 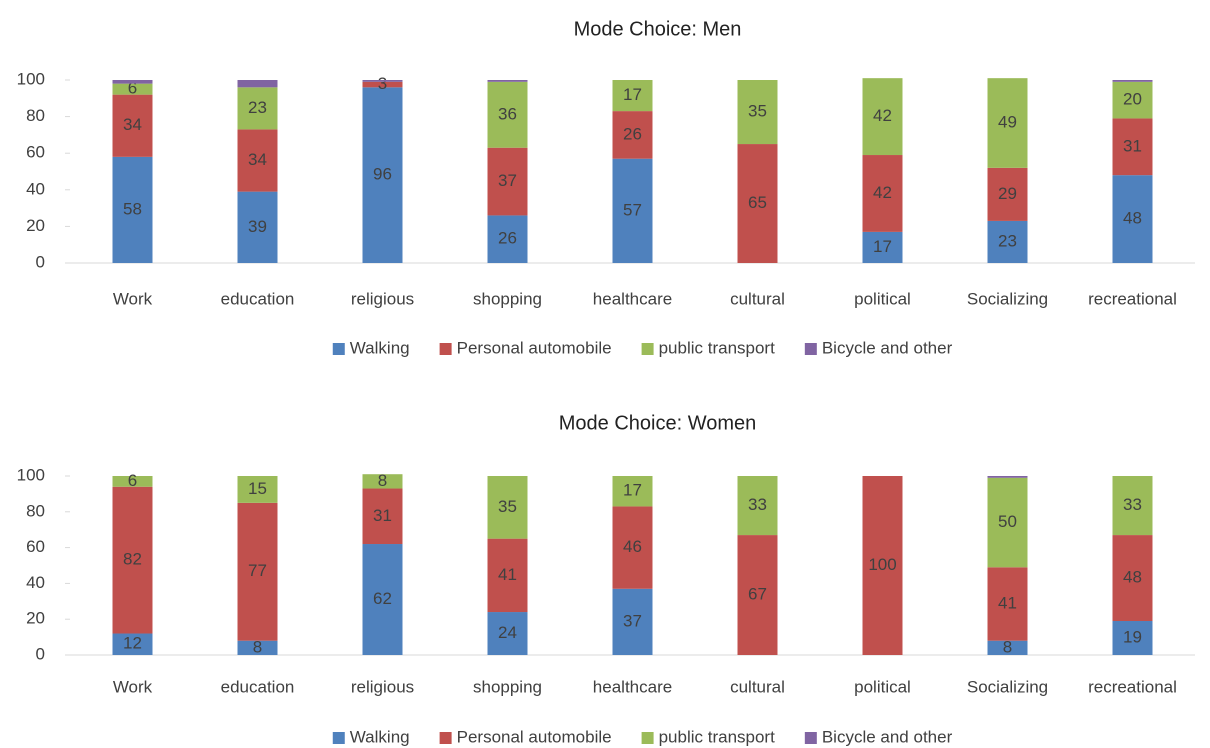 What do you see at coordinates (1132, 298) in the screenshot?
I see `x-tick-label: recreational` at bounding box center [1132, 298].